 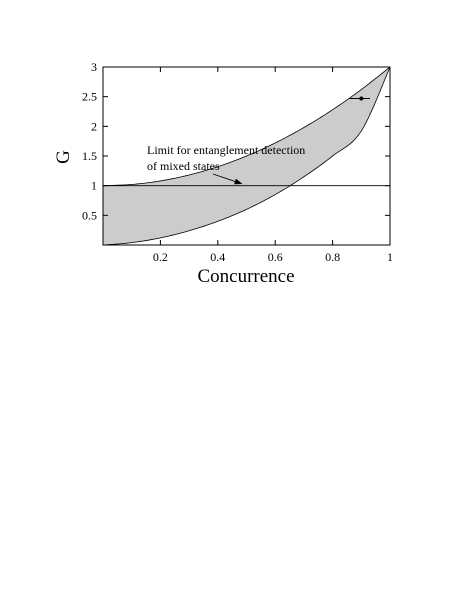 What do you see at coordinates (89, 156) in the screenshot?
I see `y-tick-label: 1.5` at bounding box center [89, 156].